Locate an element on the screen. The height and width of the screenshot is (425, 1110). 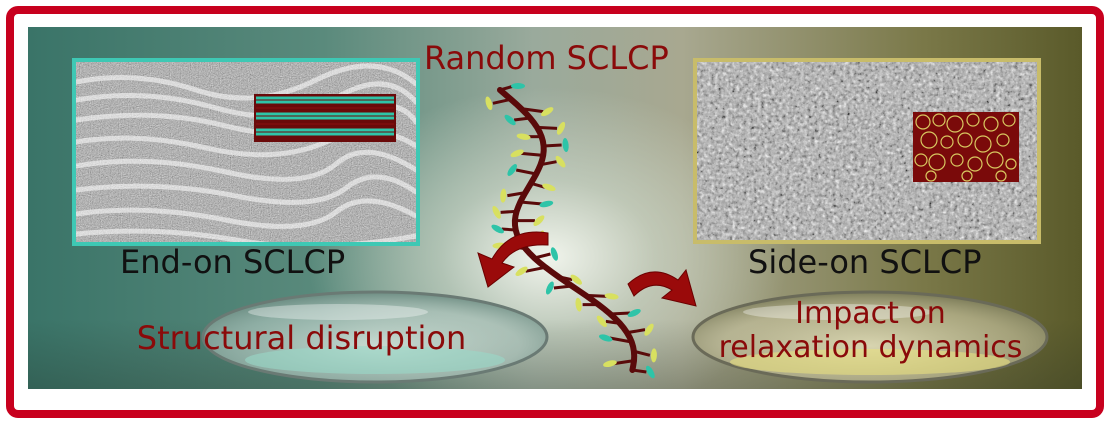
figure-title: Random SCLCP is located at coordinates (546, 58).